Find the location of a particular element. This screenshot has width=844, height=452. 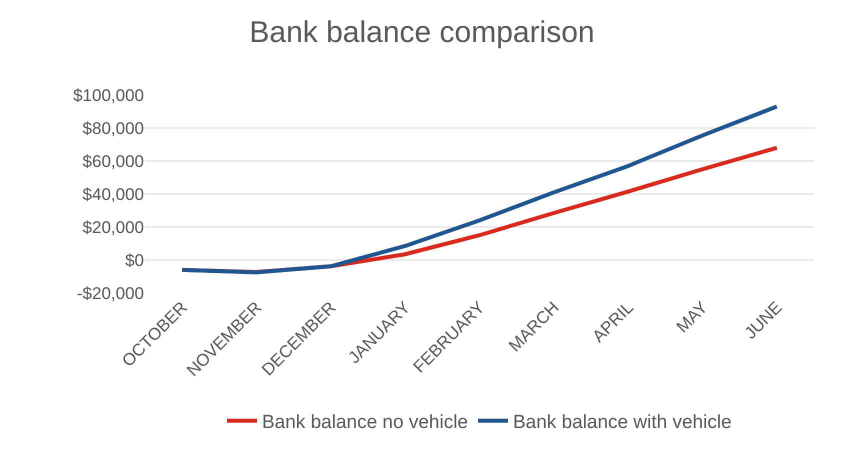

y-tick-label: $40,000 is located at coordinates (113, 194).